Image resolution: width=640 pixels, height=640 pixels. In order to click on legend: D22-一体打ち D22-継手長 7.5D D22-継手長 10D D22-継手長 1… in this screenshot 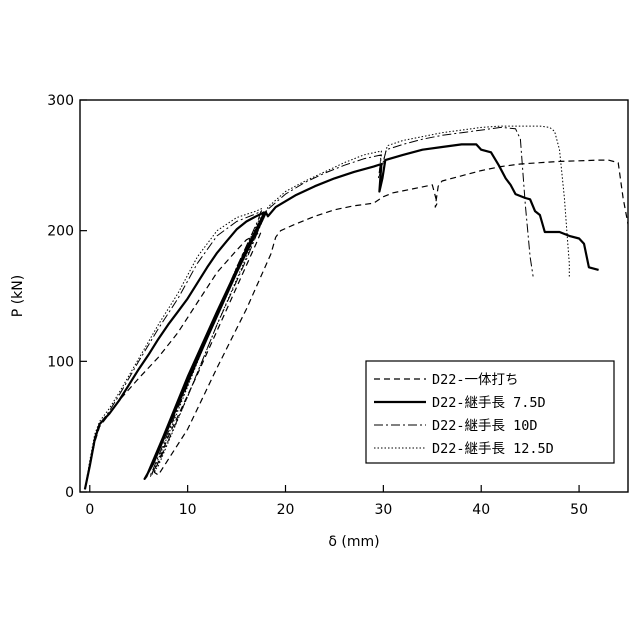, I will do `click(490, 412)`.